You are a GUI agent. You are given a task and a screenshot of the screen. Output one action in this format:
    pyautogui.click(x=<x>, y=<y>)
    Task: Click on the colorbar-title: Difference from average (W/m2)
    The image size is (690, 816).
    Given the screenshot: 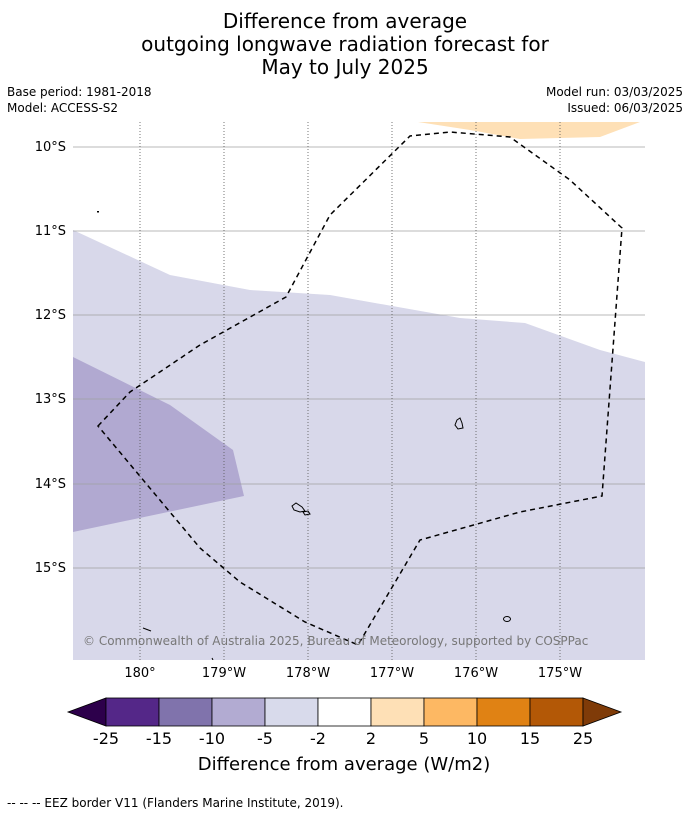 What is the action you would take?
    pyautogui.click(x=344, y=764)
    